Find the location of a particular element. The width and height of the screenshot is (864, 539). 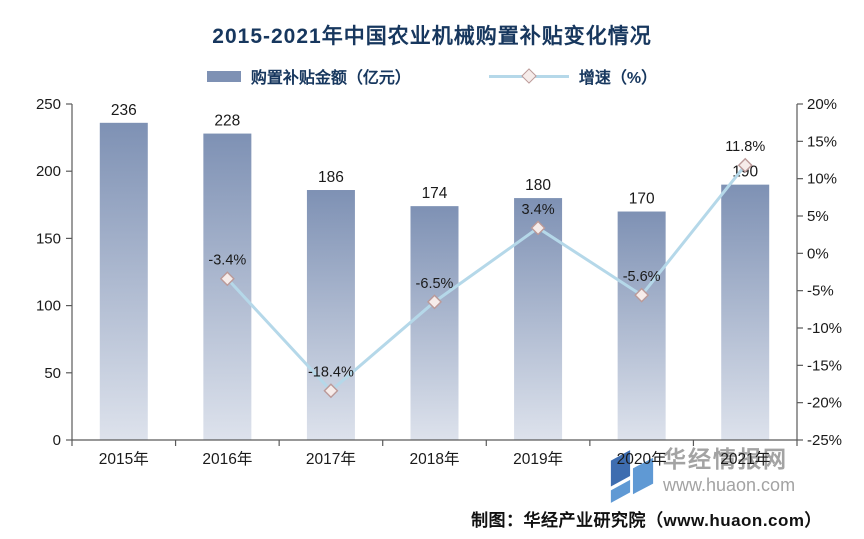

bar-2020年 is located at coordinates (641, 325).